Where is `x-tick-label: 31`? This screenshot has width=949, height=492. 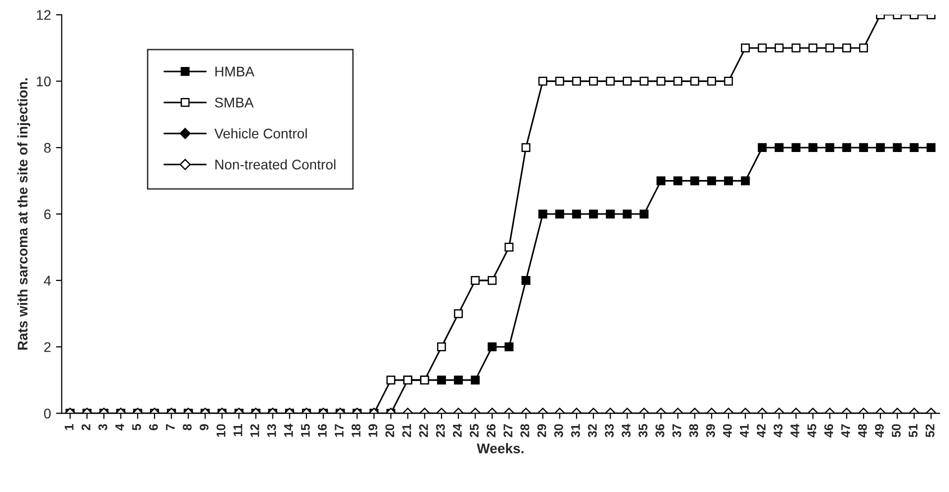
x-tick-label: 31 is located at coordinates (575, 431).